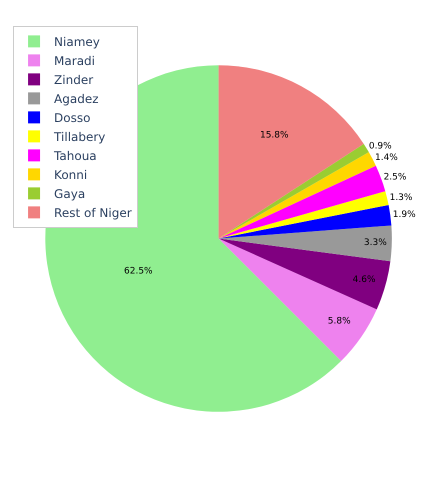 The image size is (421, 477). Describe the element at coordinates (275, 135) in the screenshot. I see `data-label: 15.8%` at that location.